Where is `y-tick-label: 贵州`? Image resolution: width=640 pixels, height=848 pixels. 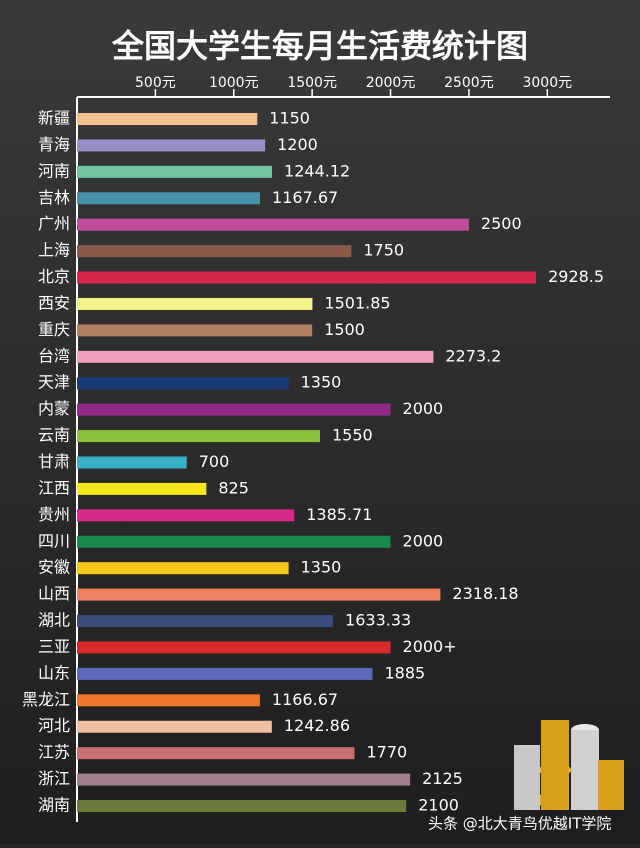 y-tick-label: 贵州 is located at coordinates (54, 514).